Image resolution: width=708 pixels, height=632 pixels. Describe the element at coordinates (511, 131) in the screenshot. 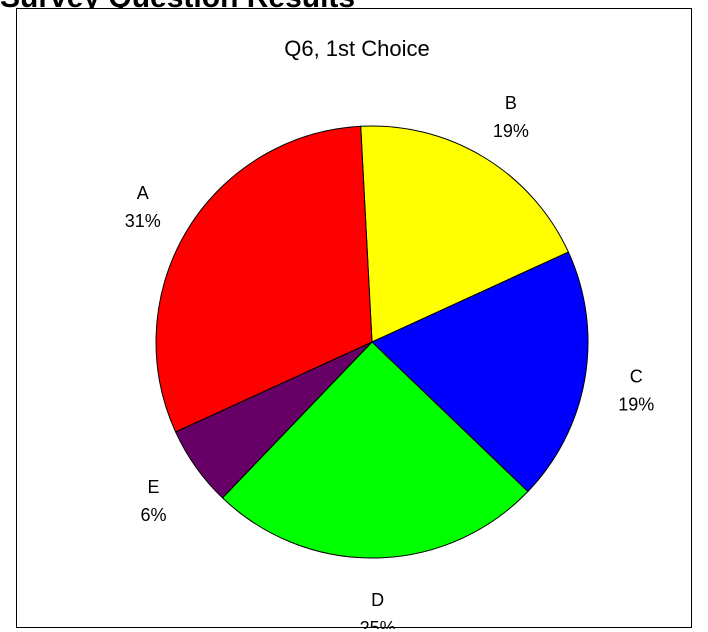

I see `slice-percent-b: 19%` at that location.